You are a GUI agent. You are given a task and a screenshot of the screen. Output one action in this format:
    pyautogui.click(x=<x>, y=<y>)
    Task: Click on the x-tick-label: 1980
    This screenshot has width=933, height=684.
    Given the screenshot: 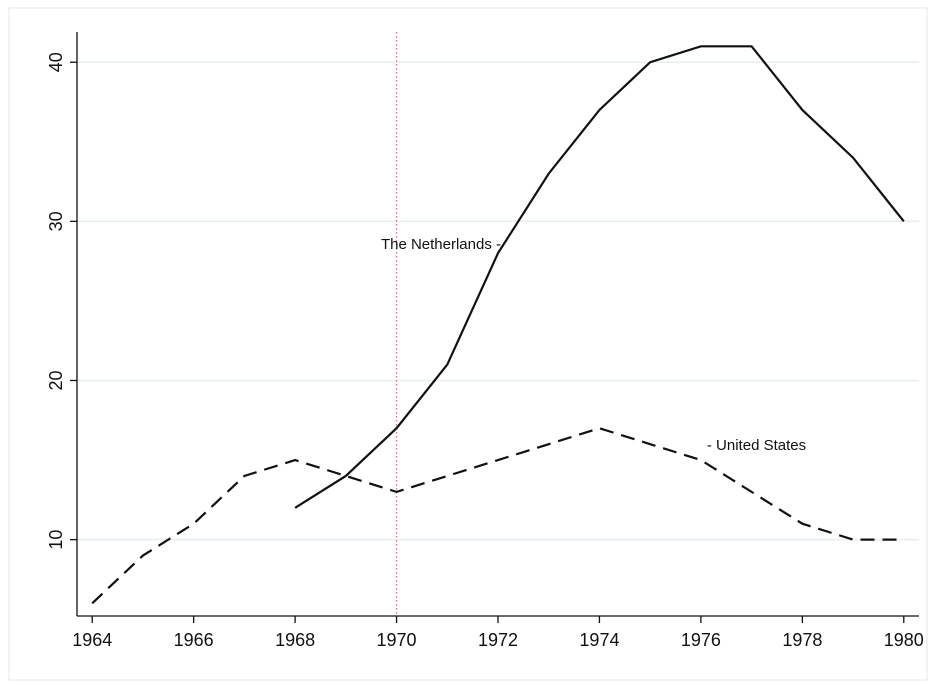 What is the action you would take?
    pyautogui.click(x=904, y=640)
    